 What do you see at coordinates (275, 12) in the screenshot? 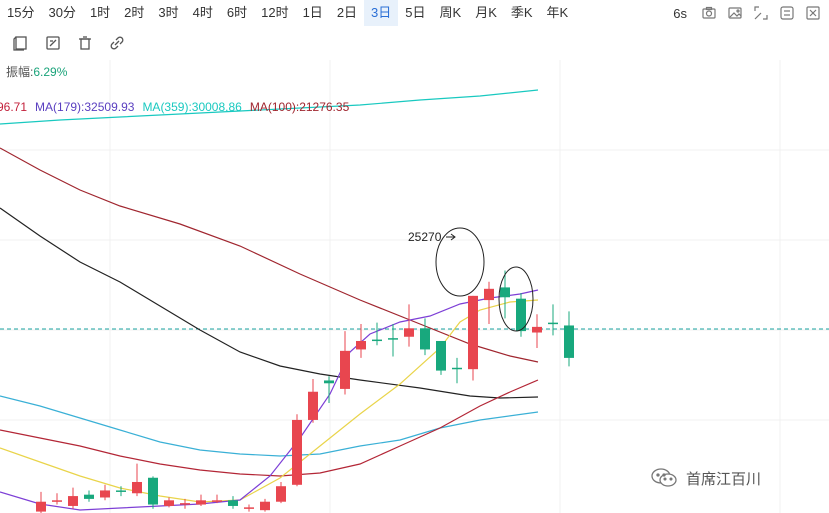
I see `timeframe-tab: 12时` at bounding box center [275, 12].